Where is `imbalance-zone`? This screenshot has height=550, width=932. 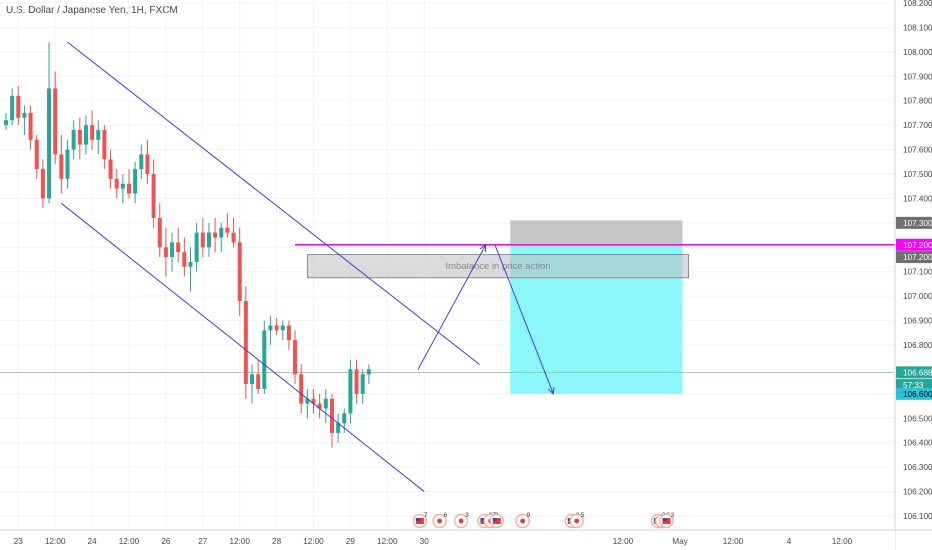 imbalance-zone is located at coordinates (498, 266).